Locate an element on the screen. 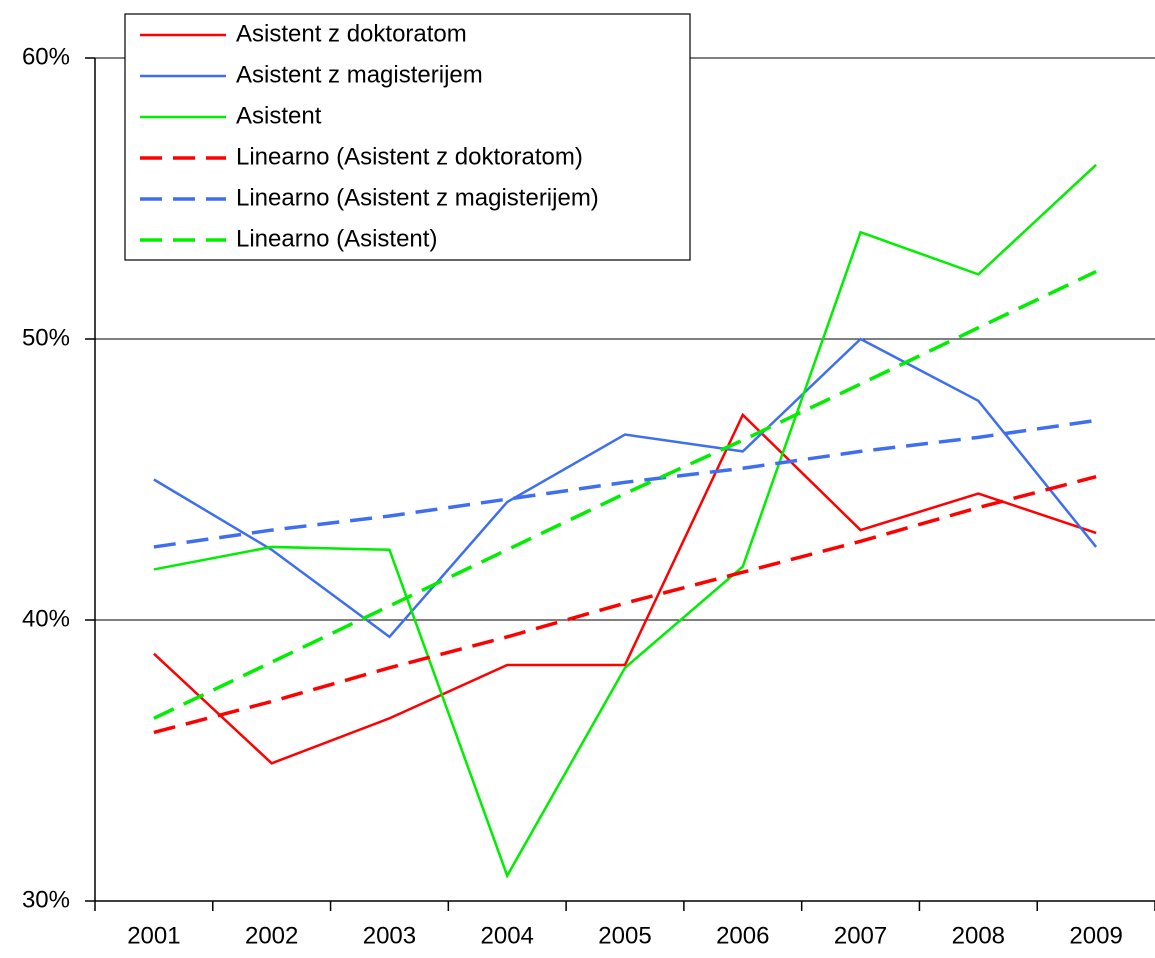 The image size is (1155, 958). legend-label: Linearno (Asistent z magisterijem) is located at coordinates (417, 197).